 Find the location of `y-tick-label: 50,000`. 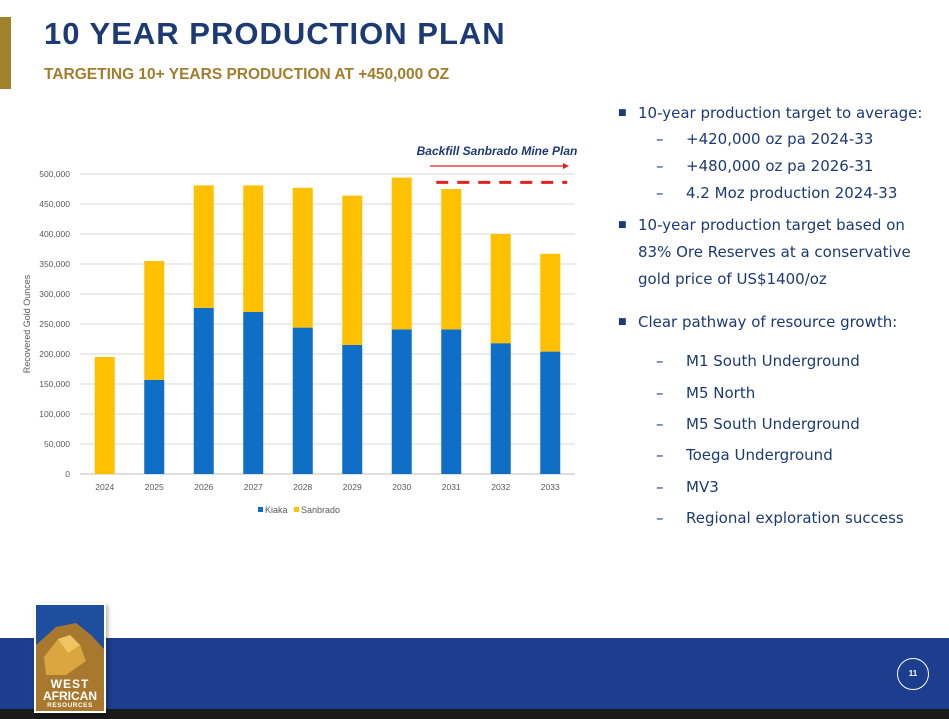

y-tick-label: 50,000 is located at coordinates (57, 444).